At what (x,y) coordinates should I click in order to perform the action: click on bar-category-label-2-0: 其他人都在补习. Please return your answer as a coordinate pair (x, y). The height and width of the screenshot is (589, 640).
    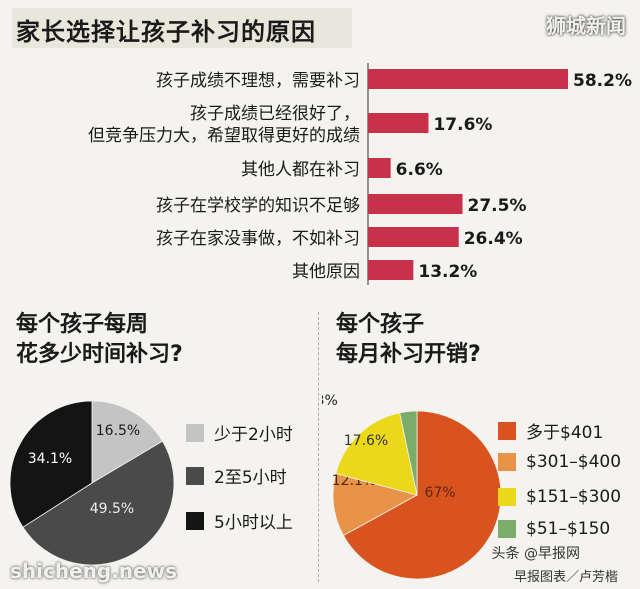
    Looking at the image, I should click on (300, 170).